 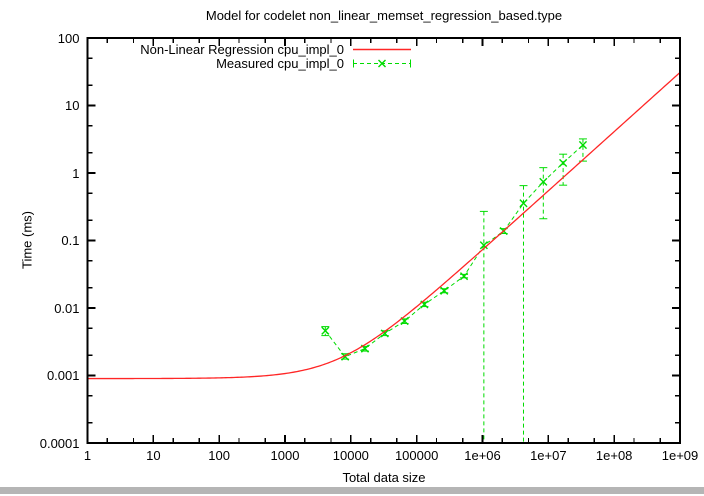 What do you see at coordinates (350, 455) in the screenshot?
I see `x-tick-label: 10000` at bounding box center [350, 455].